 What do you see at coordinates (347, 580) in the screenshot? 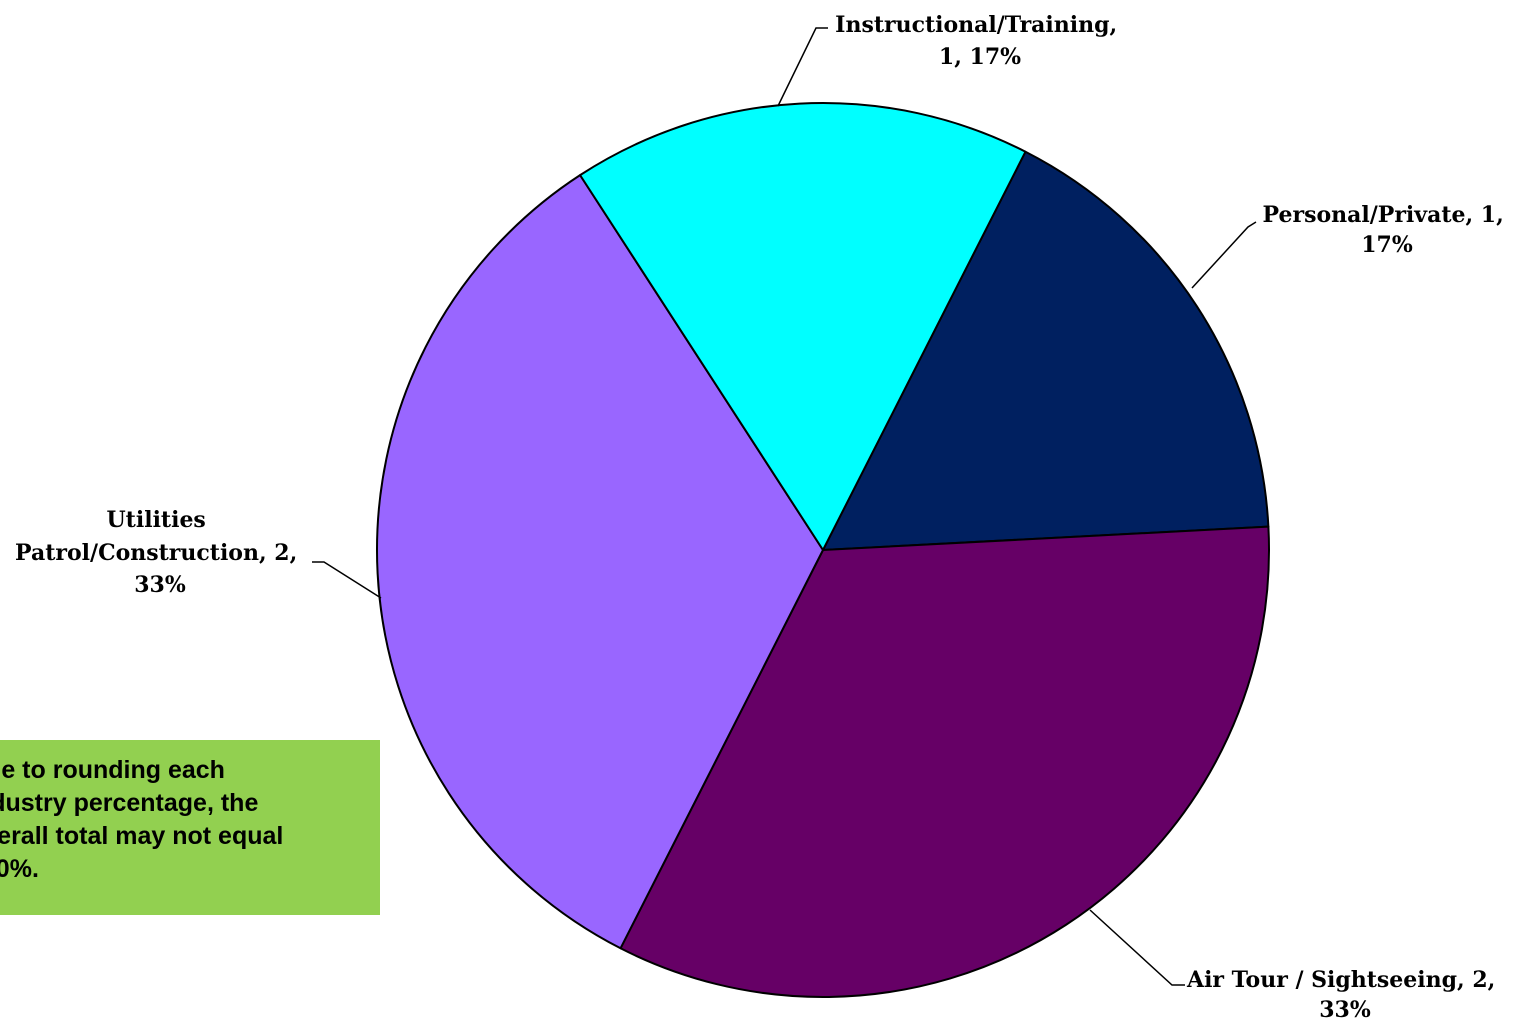
I see `leader-utilities-patrol-construction` at bounding box center [347, 580].